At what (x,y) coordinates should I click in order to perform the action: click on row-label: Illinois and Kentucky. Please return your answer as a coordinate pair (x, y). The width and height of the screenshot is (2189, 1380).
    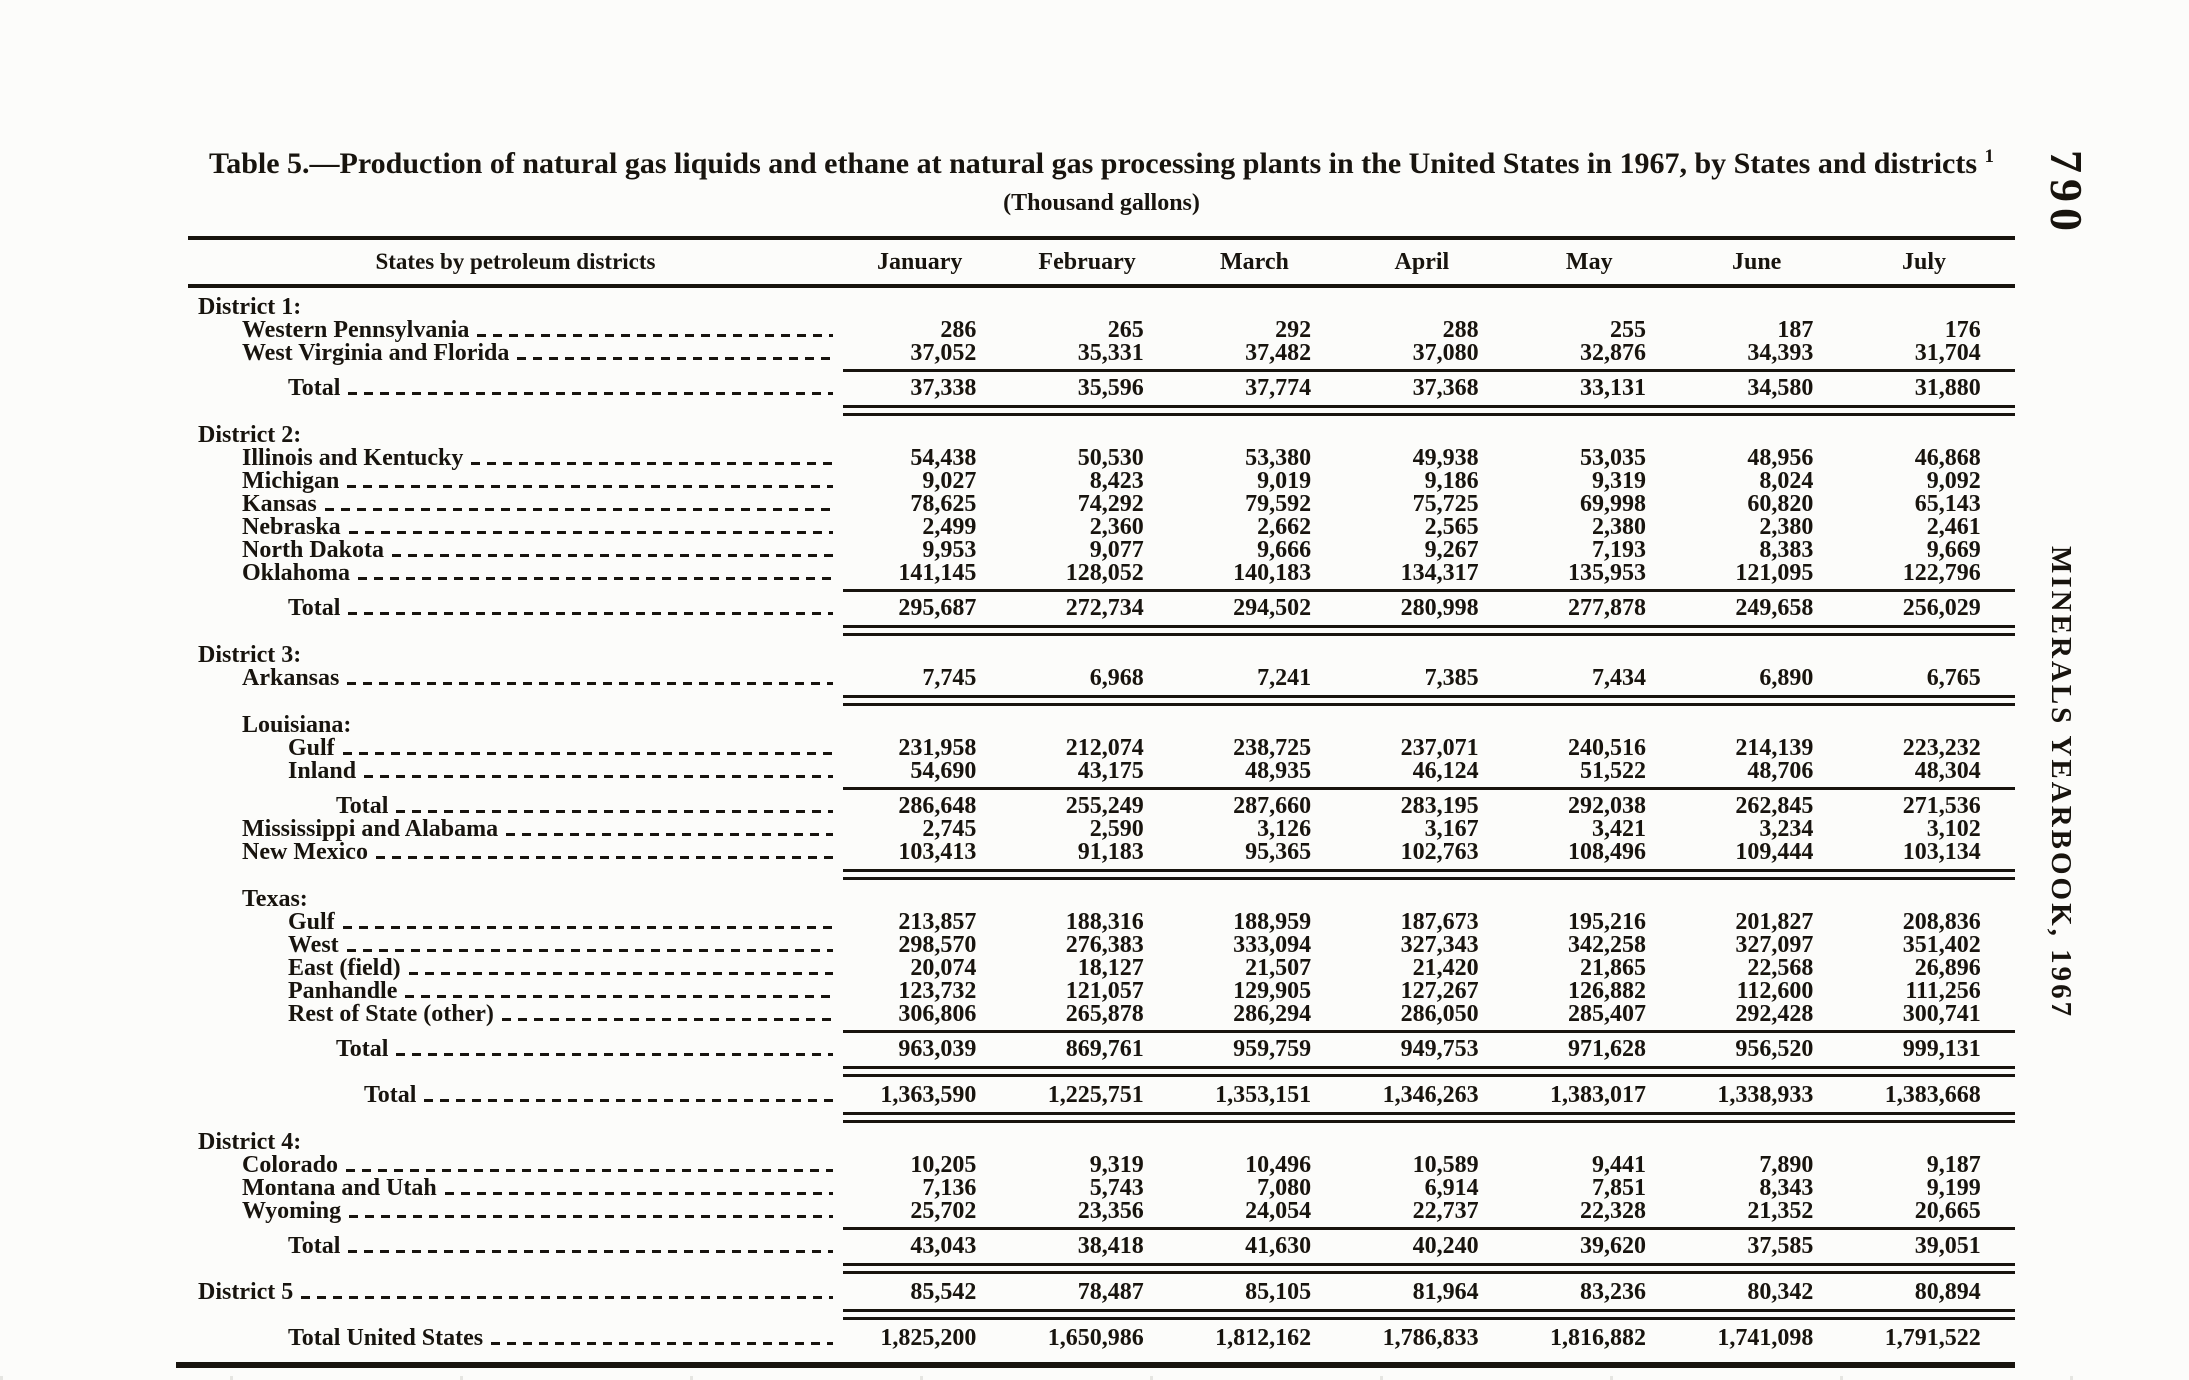
    Looking at the image, I should click on (353, 458).